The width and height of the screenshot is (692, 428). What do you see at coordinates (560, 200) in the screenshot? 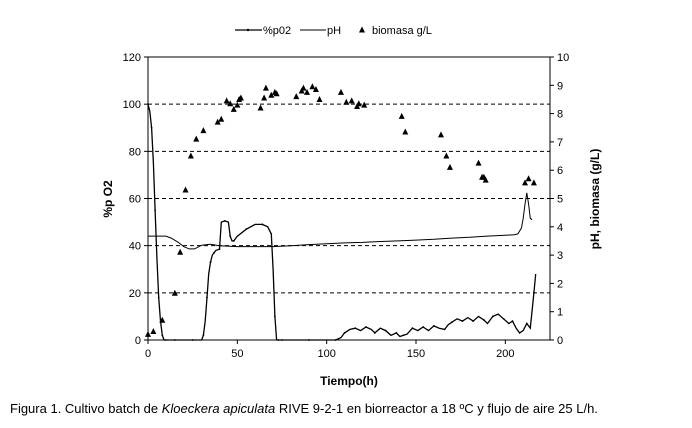
I see `y-right-tick-label: 5` at bounding box center [560, 200].